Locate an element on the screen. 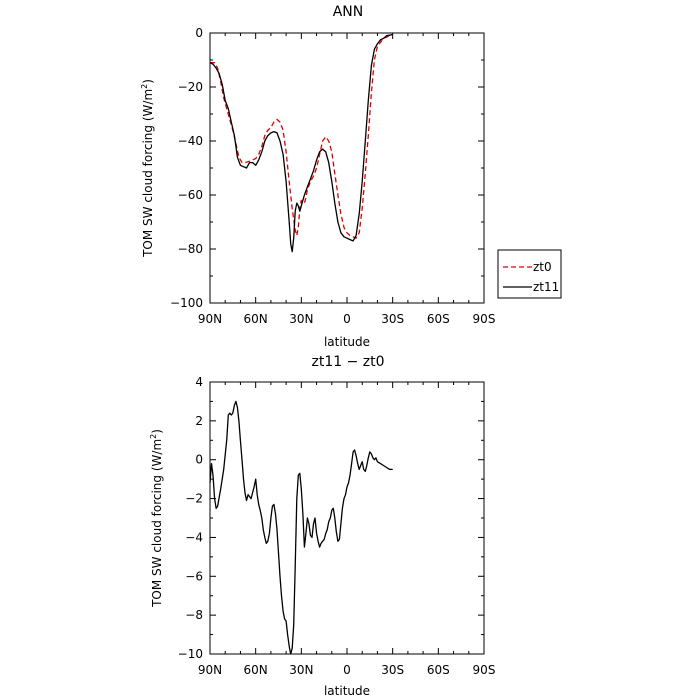 Image resolution: width=700 pixels, height=700 pixels. top-y-tick-label: −60 is located at coordinates (190, 195).